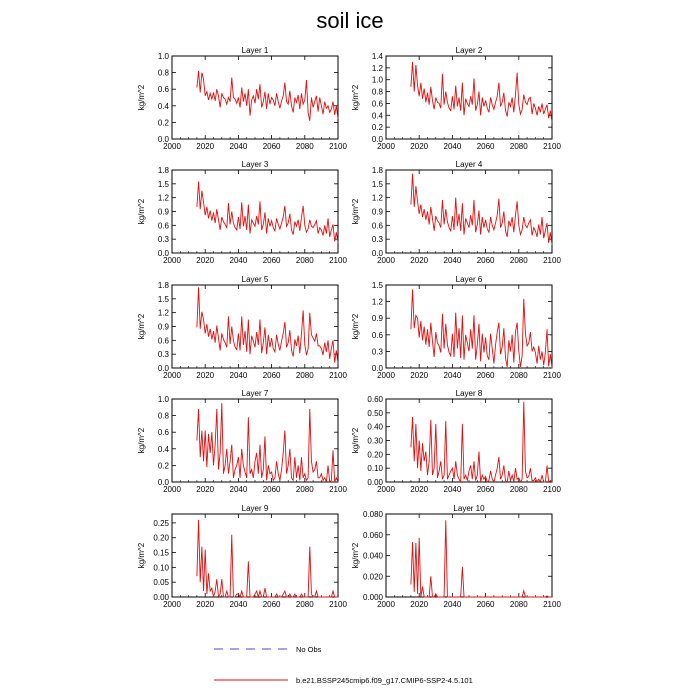 The width and height of the screenshot is (700, 700). Describe the element at coordinates (375, 427) in the screenshot. I see `y-tick-label: 0.40` at that location.